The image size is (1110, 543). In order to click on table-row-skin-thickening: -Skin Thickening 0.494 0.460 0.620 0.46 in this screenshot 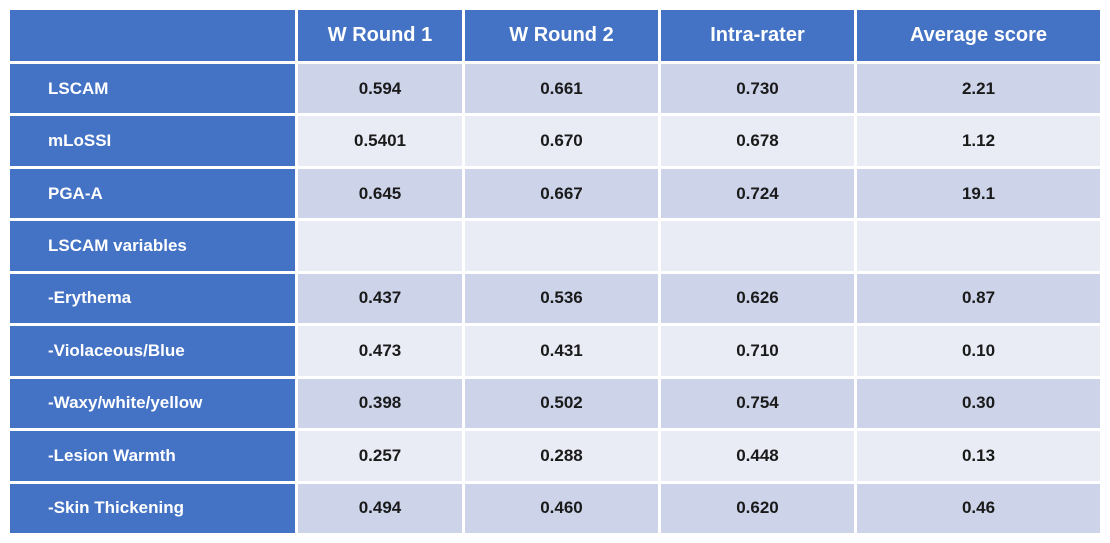, I will do `click(555, 508)`.